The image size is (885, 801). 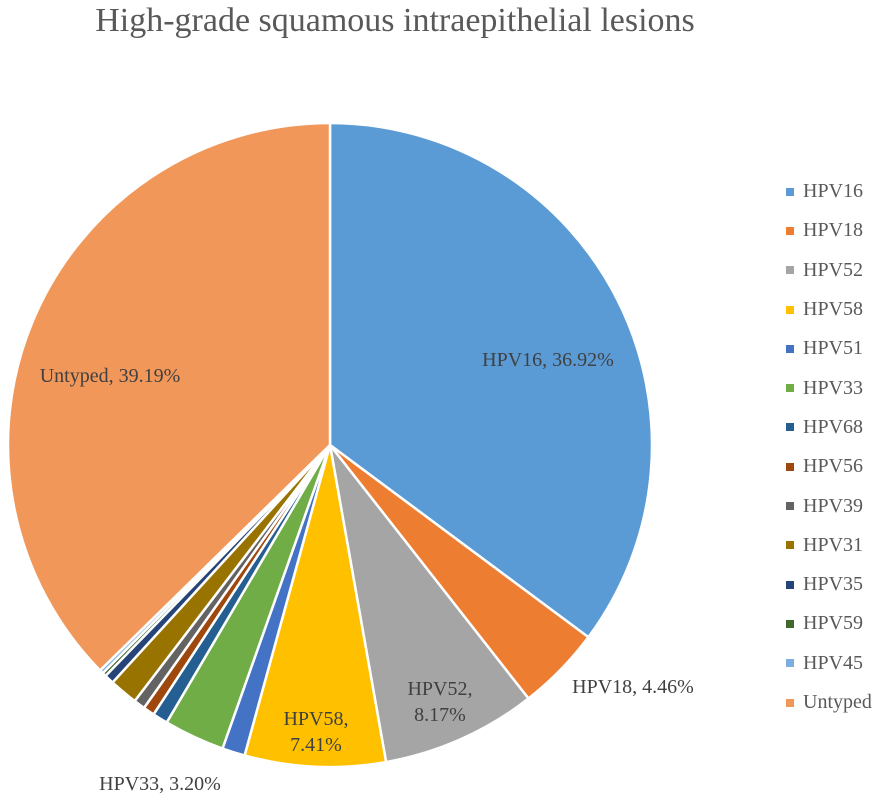 I want to click on slice-hpv58, so click(x=315, y=606).